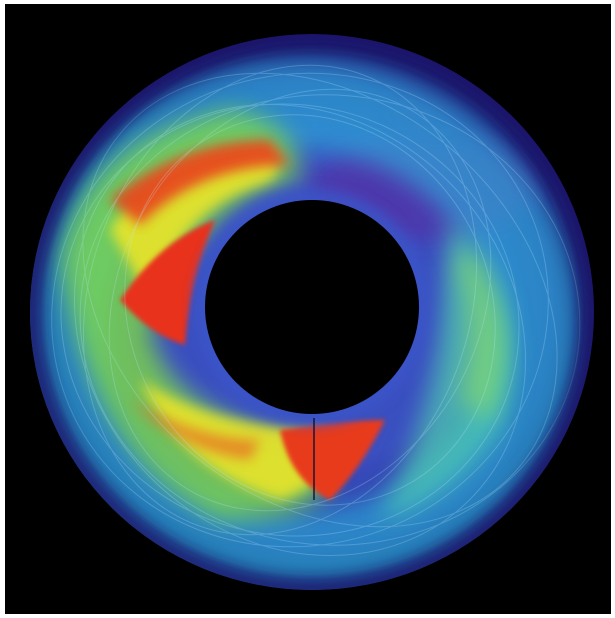  I want to click on green-region, so click(480, 335).